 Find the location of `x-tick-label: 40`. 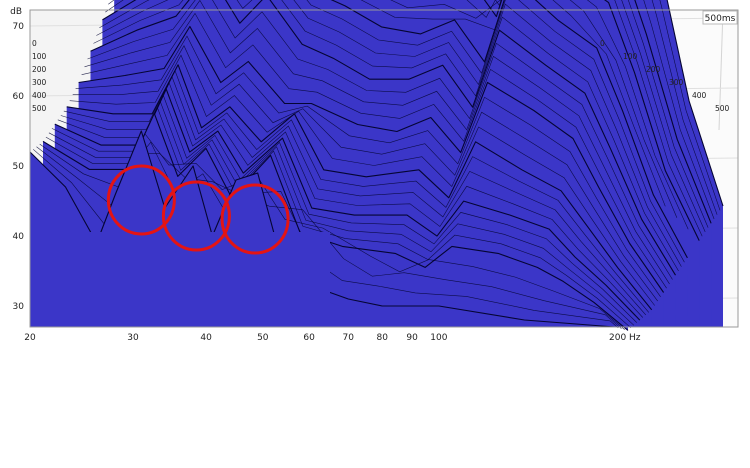

x-tick-label: 40 is located at coordinates (206, 338).